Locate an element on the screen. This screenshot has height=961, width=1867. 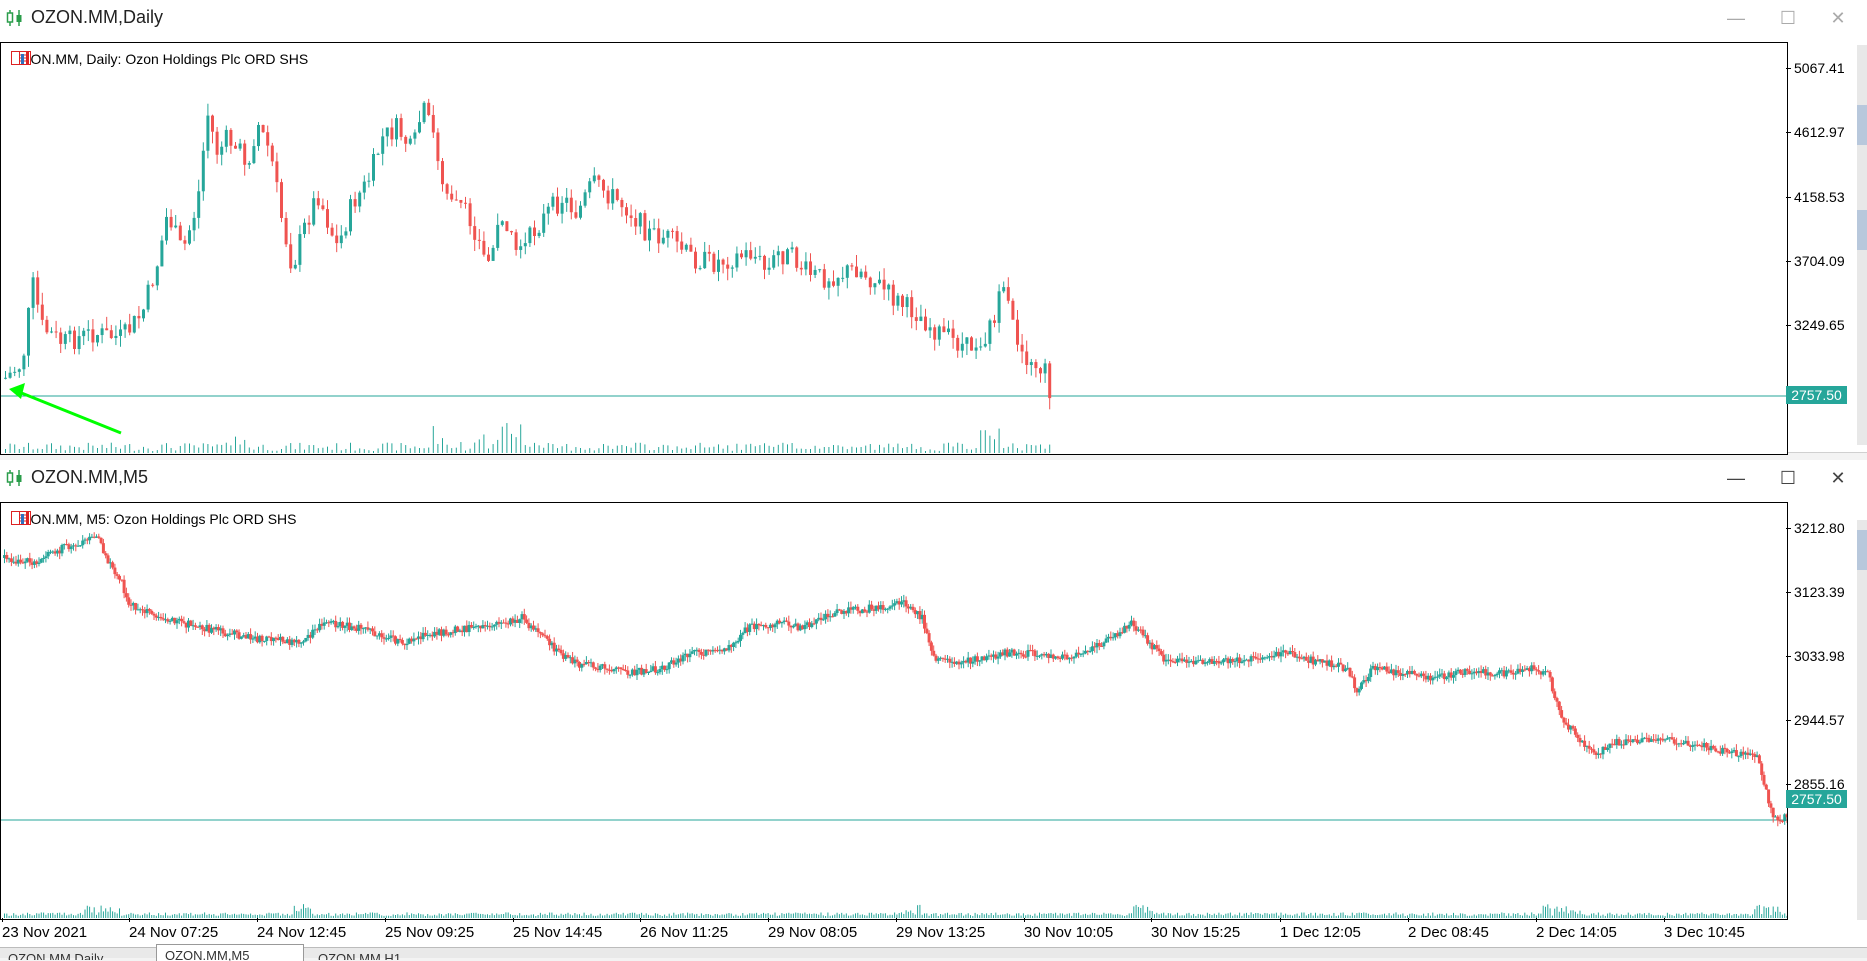
daily-scrollbar is located at coordinates (1862, 245).